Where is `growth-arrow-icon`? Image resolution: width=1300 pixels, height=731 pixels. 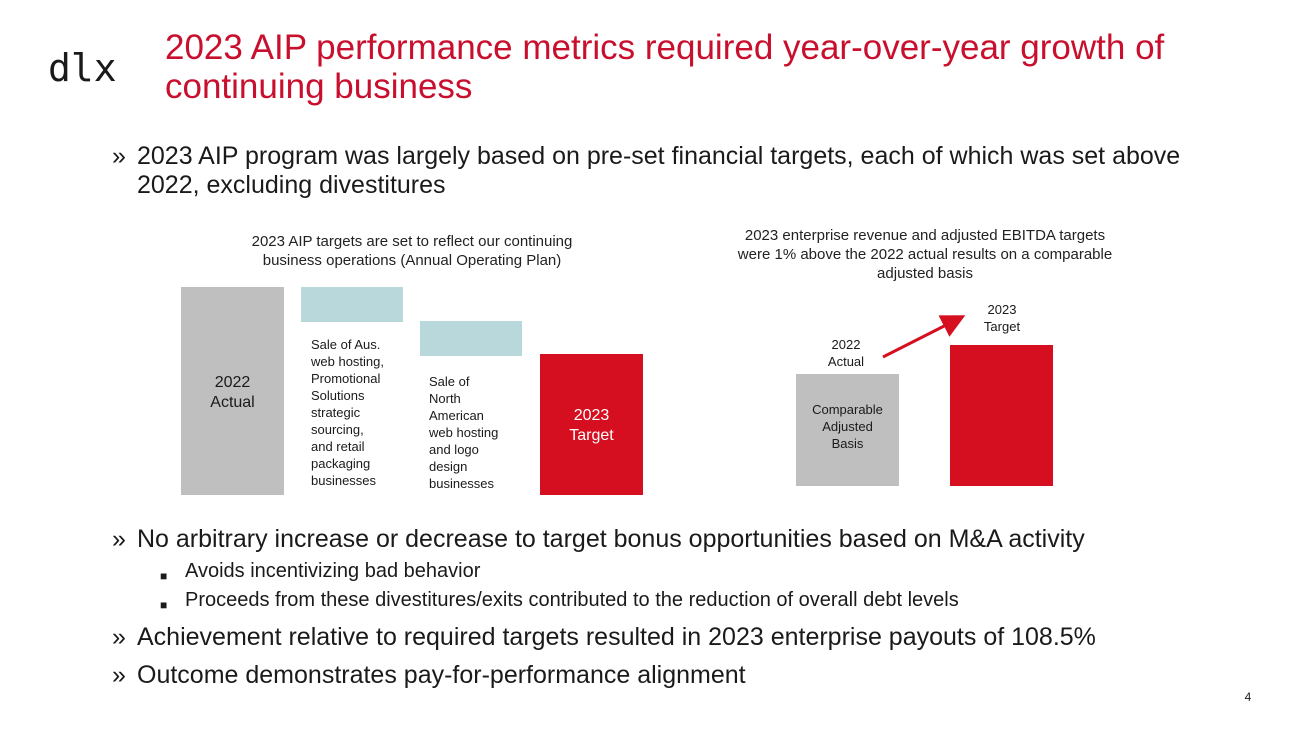 growth-arrow-icon is located at coordinates (924, 337).